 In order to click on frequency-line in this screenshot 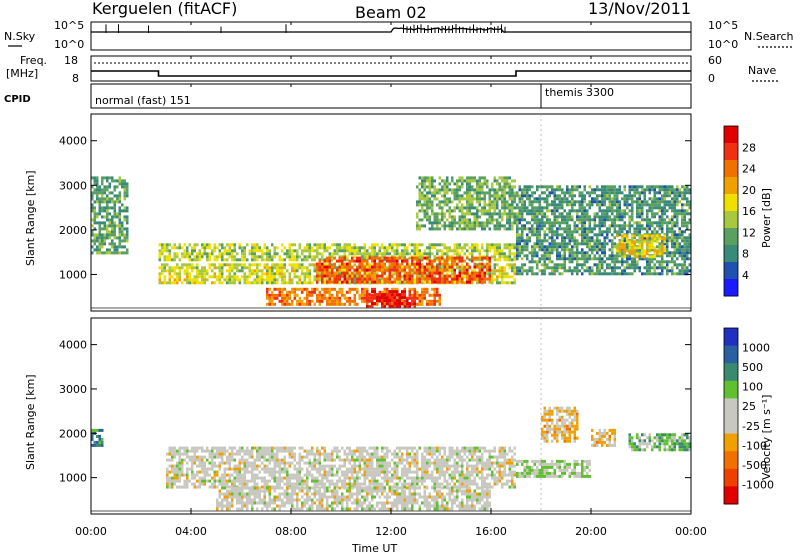, I will do `click(391, 73)`.